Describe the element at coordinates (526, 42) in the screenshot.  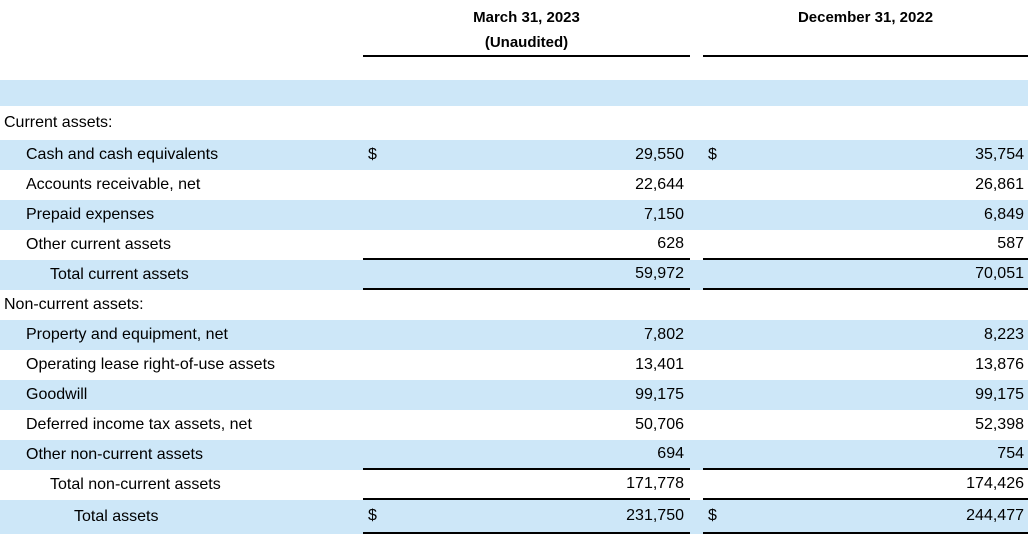
I see `column-header-unaudited: (Unaudited)` at that location.